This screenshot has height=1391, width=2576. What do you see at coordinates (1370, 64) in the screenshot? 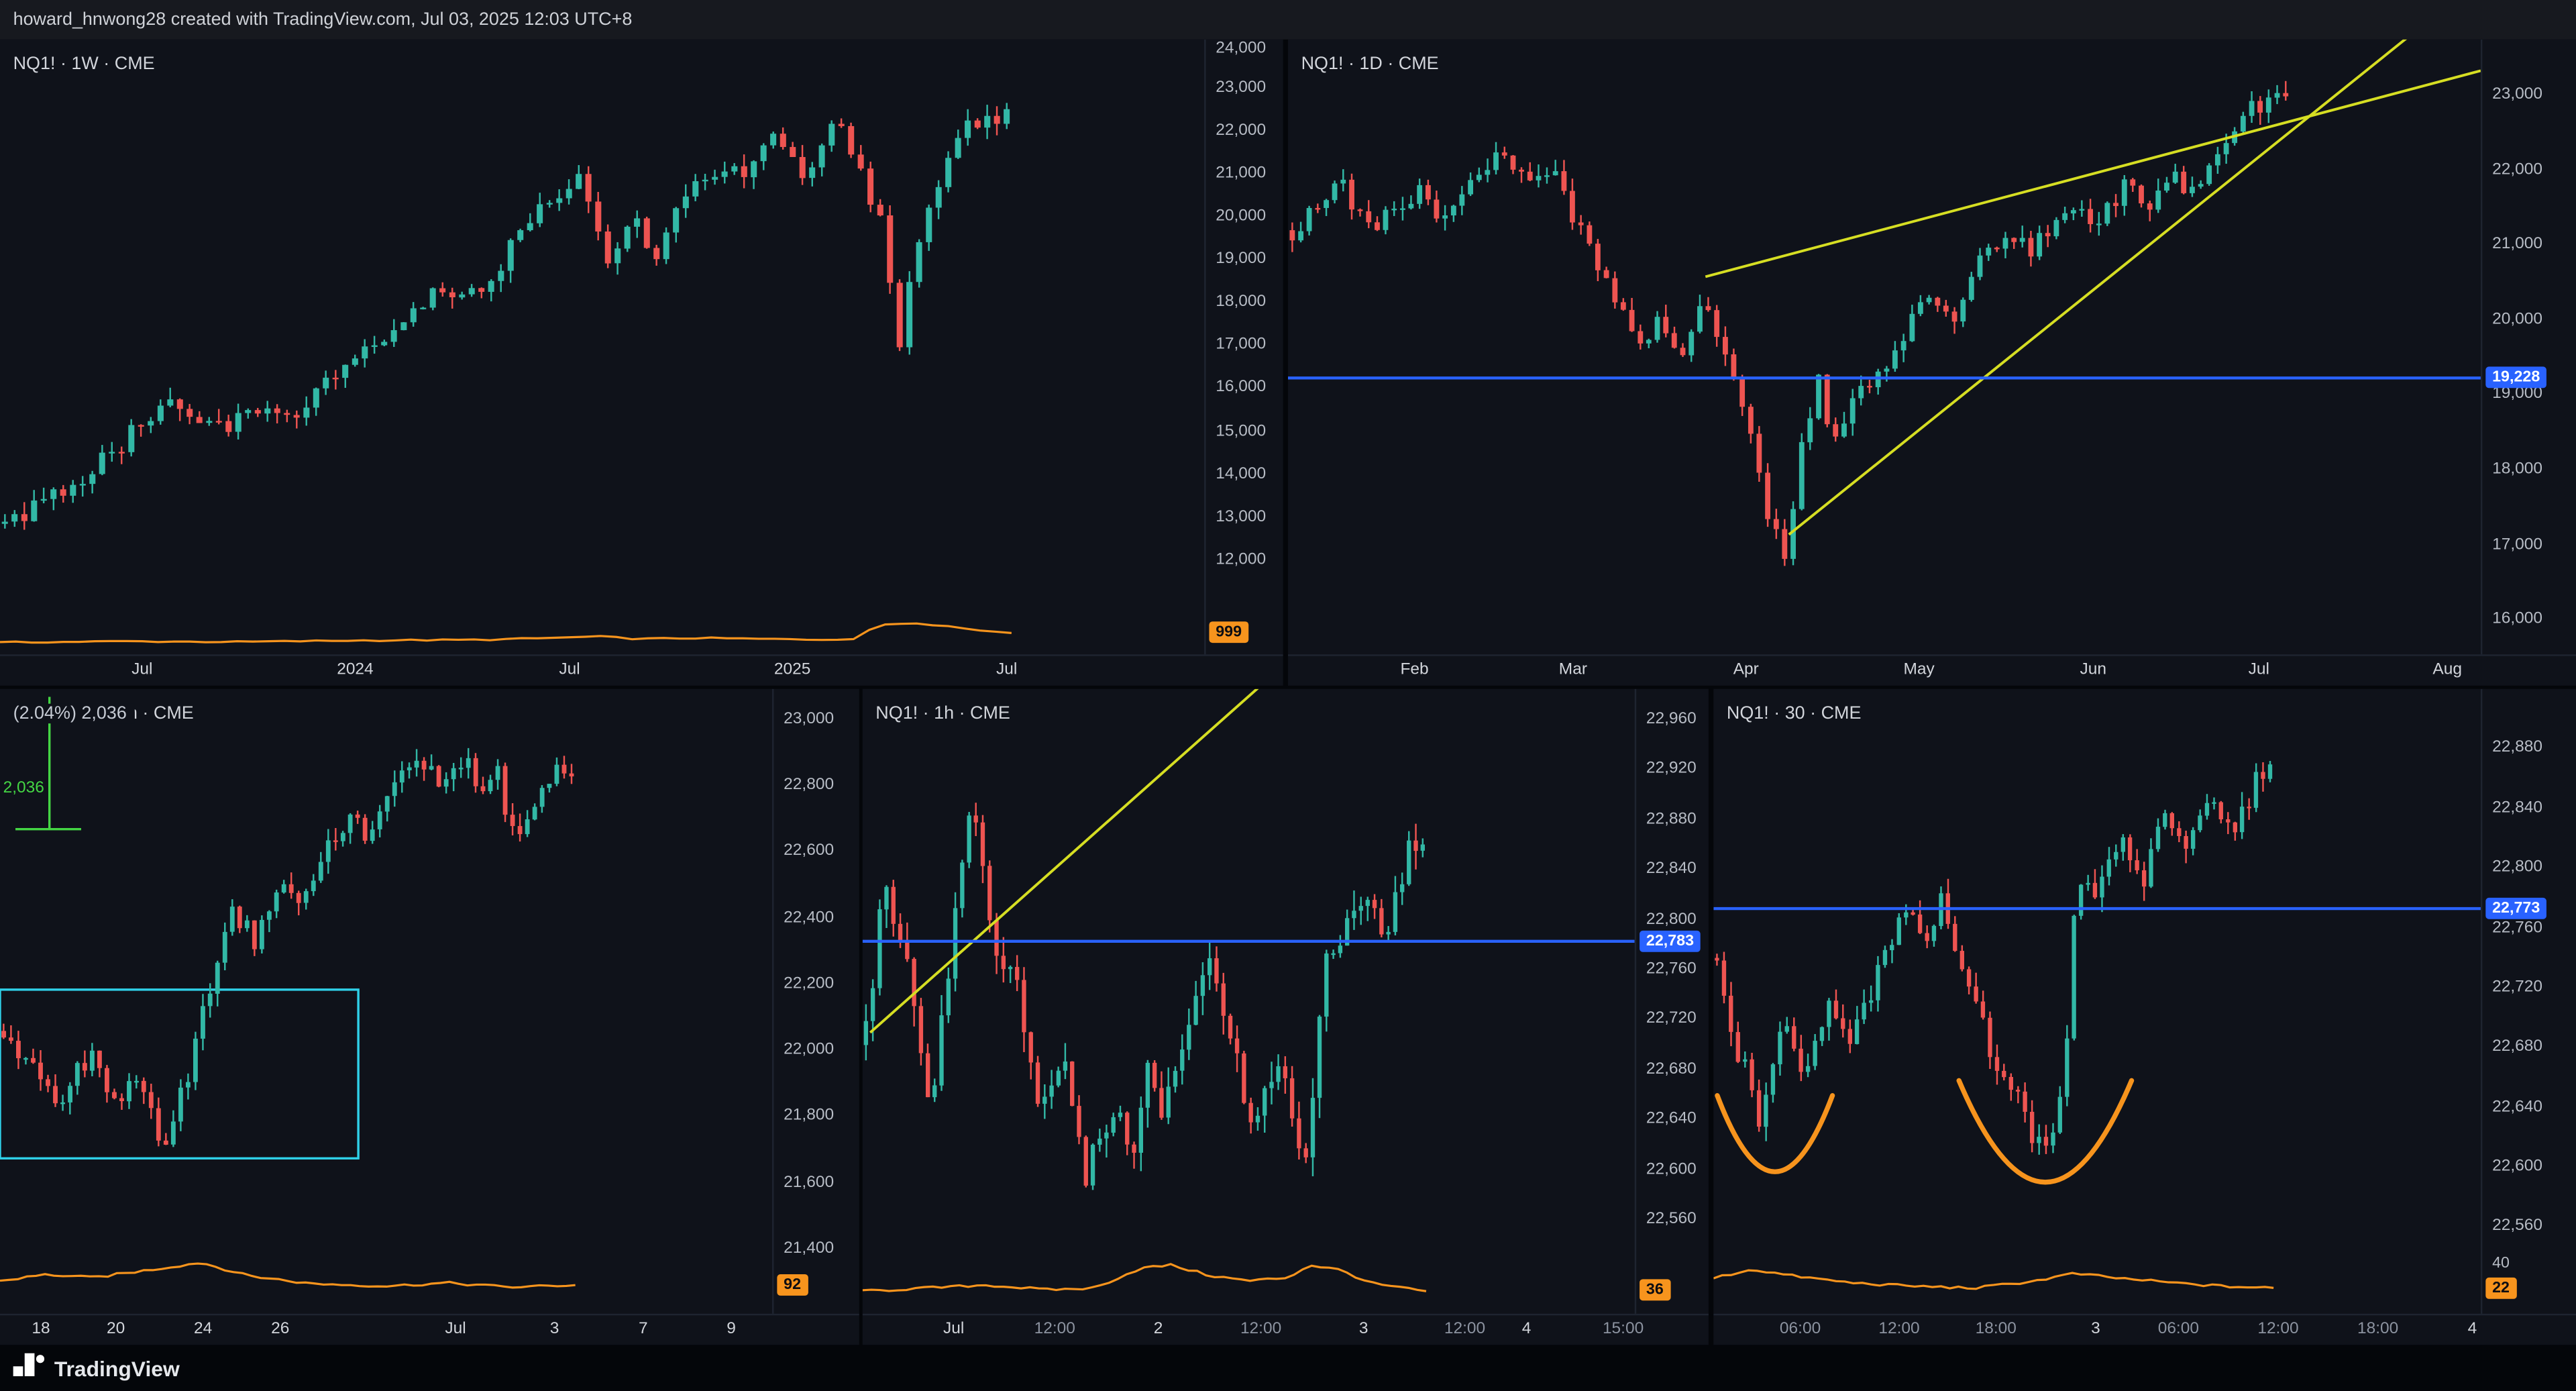
I see `symbol-title-daily: NQ1! · 1D · CME` at bounding box center [1370, 64].